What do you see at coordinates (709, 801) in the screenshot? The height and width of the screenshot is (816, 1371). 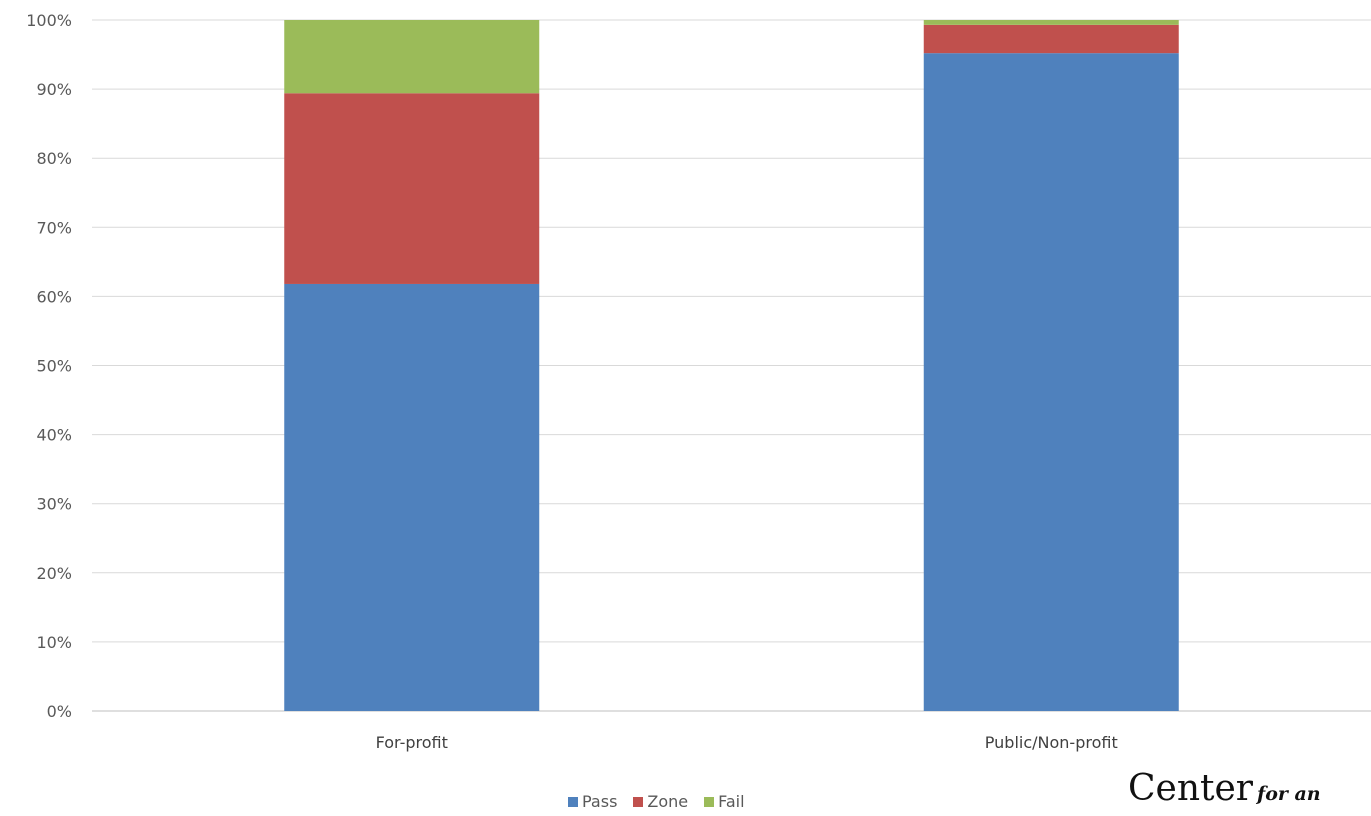 I see `legend-swatch-fail` at bounding box center [709, 801].